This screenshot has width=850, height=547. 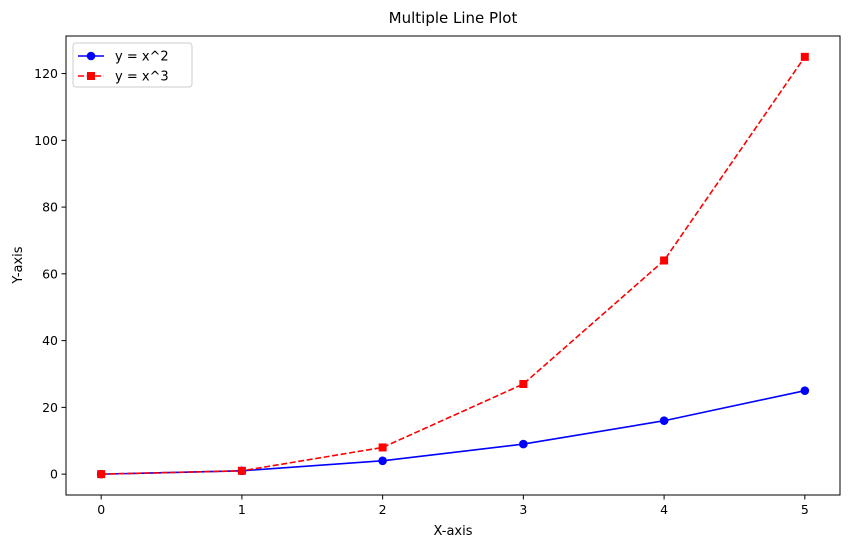 I want to click on legend-entries: y = x^2 y = x^3, so click(x=123, y=67).